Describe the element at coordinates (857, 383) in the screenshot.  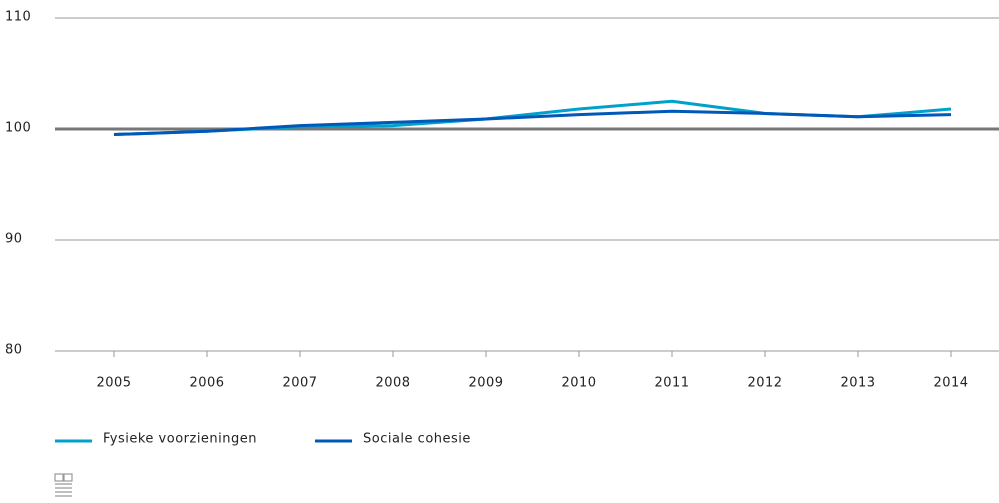
I see `x-tick-label: 2013` at that location.